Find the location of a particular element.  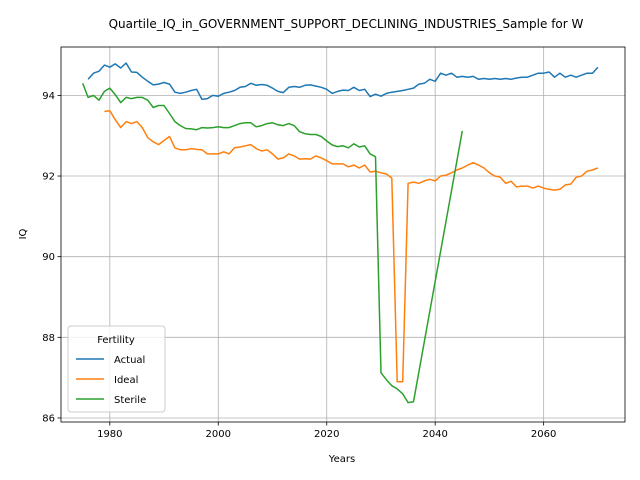

x-tick-label: 2060 is located at coordinates (543, 434).